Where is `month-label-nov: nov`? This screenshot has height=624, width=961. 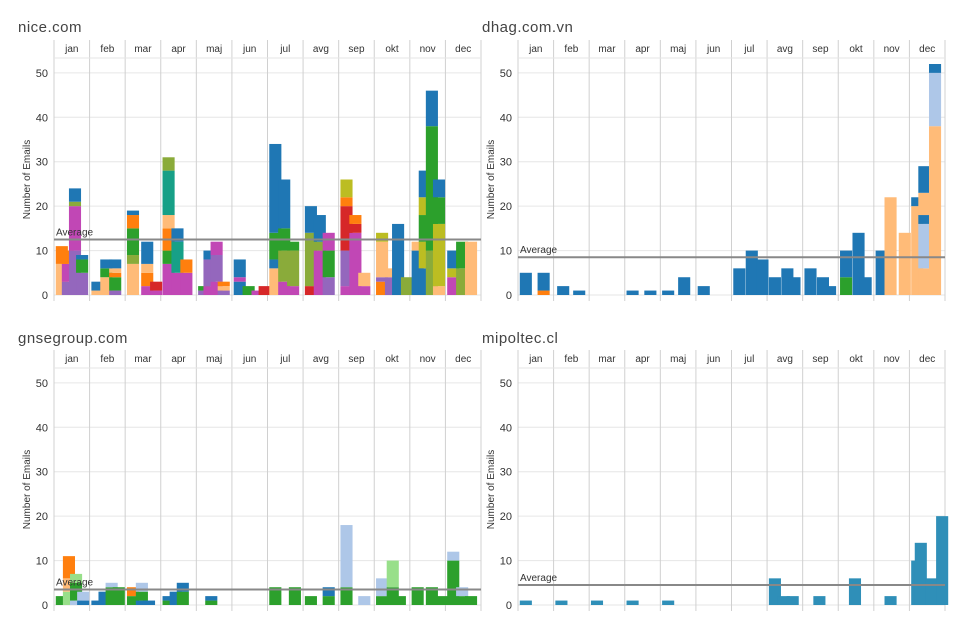 month-label-nov: nov is located at coordinates (892, 49).